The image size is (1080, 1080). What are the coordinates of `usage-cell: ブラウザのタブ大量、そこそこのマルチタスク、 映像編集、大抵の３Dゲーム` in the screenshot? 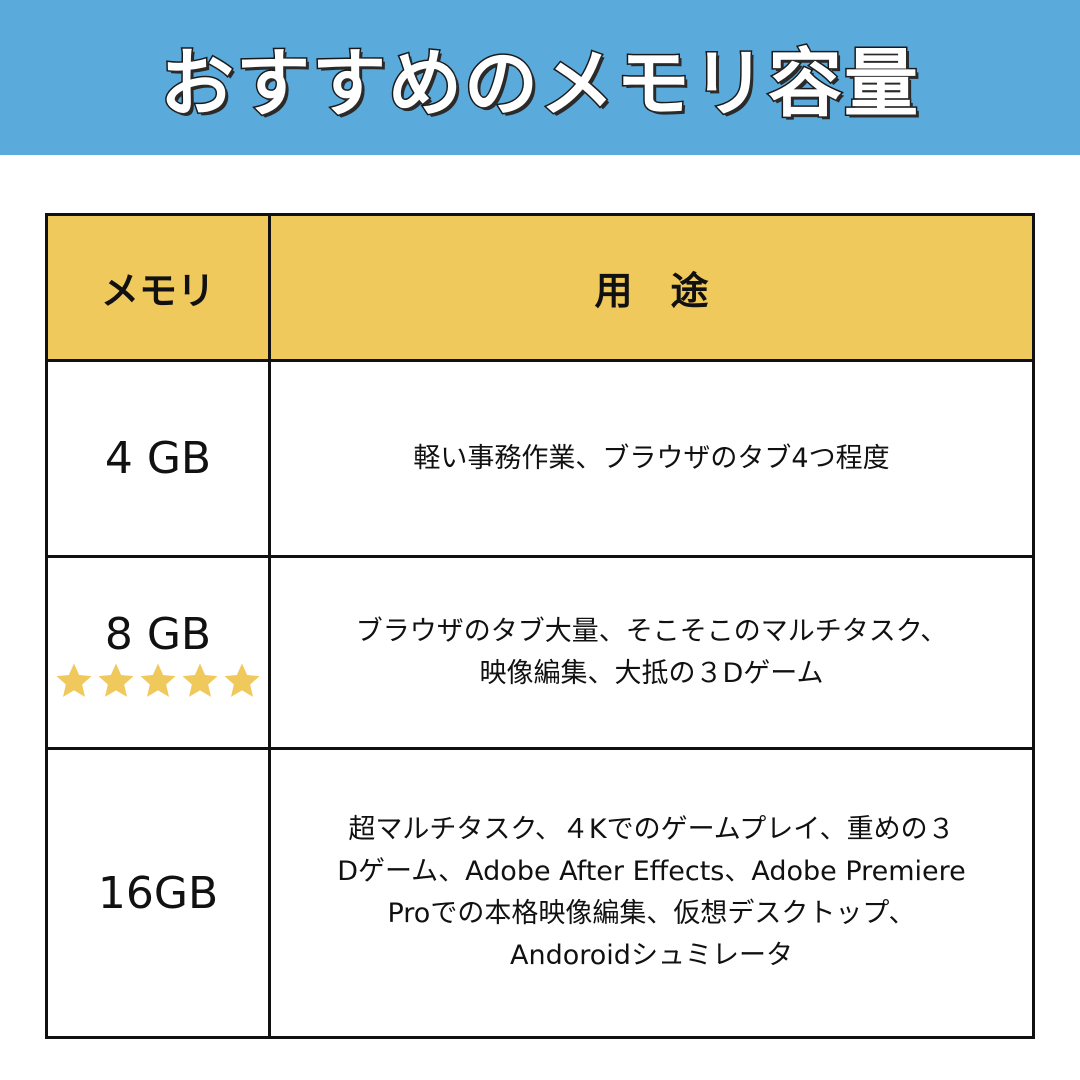 It's located at (651, 652).